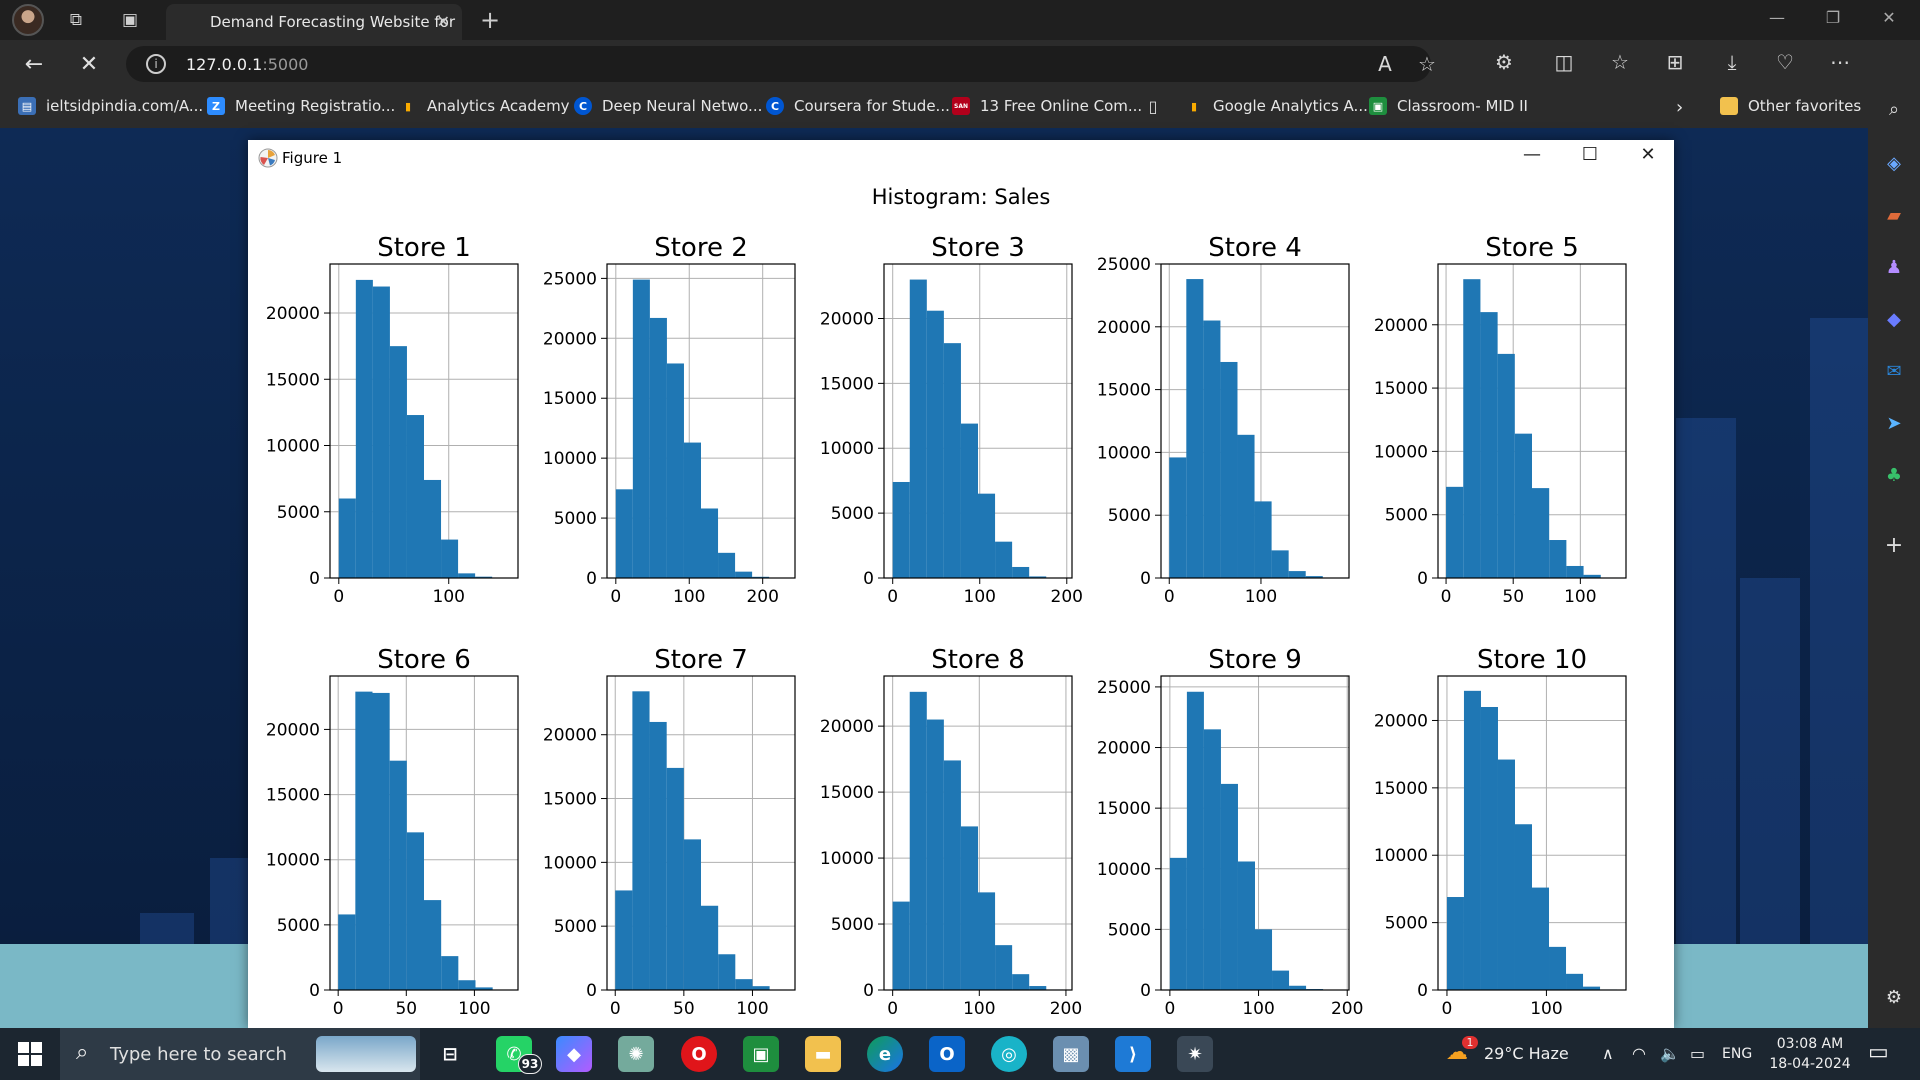 Image resolution: width=1920 pixels, height=1080 pixels. What do you see at coordinates (443, 21) in the screenshot?
I see `tab-close-icon: ✕` at bounding box center [443, 21].